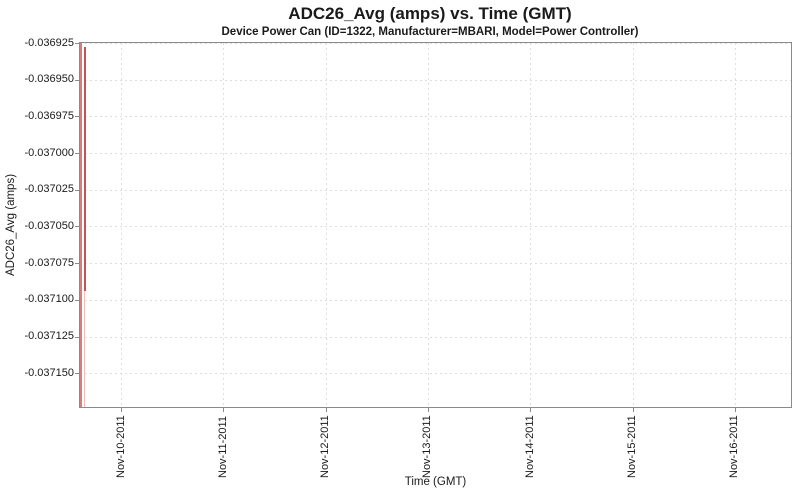 This screenshot has width=800, height=500. Describe the element at coordinates (325, 446) in the screenshot. I see `x-tick-label: Nov-12-2011` at that location.